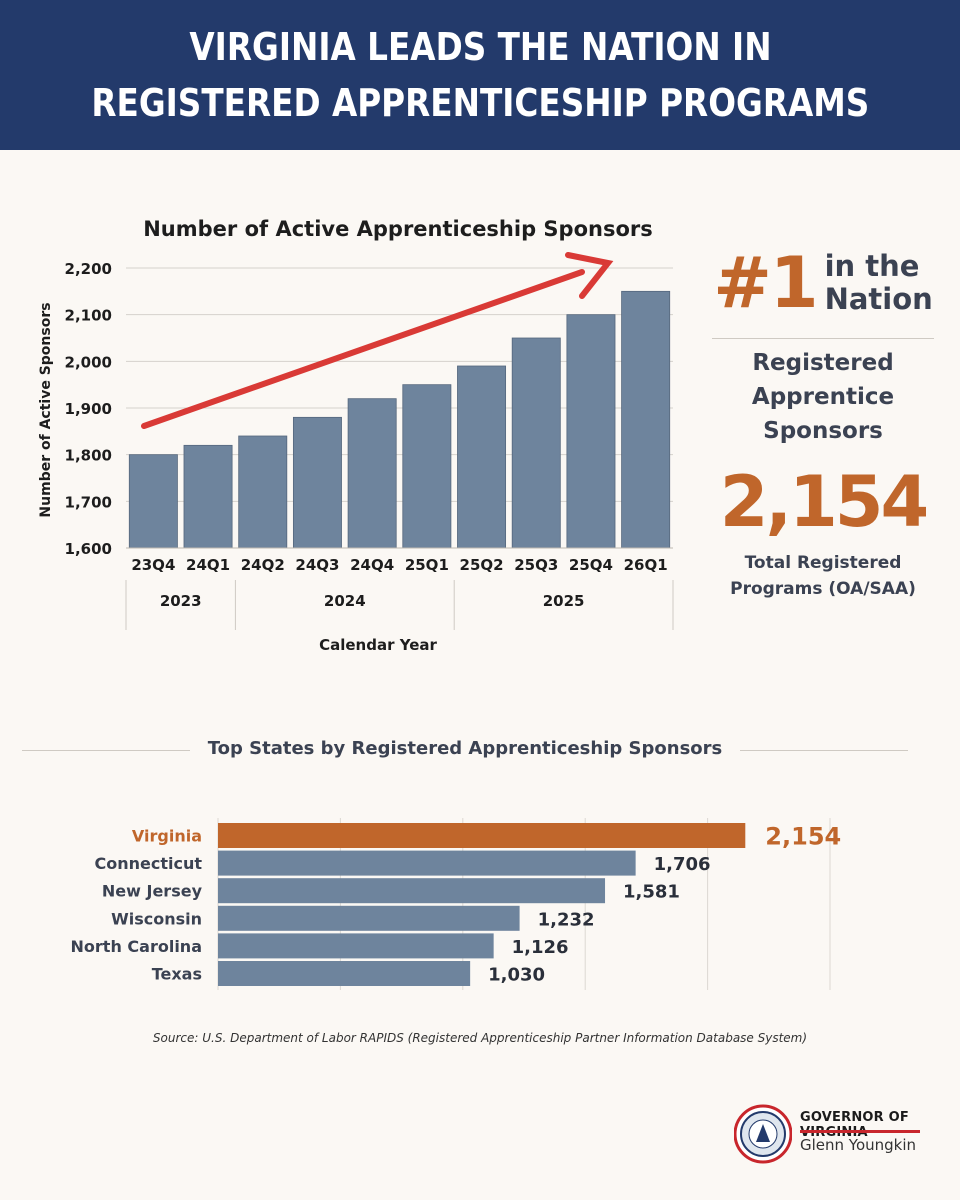  Describe the element at coordinates (263, 565) in the screenshot. I see `x-tick-label: 24Q2` at that location.